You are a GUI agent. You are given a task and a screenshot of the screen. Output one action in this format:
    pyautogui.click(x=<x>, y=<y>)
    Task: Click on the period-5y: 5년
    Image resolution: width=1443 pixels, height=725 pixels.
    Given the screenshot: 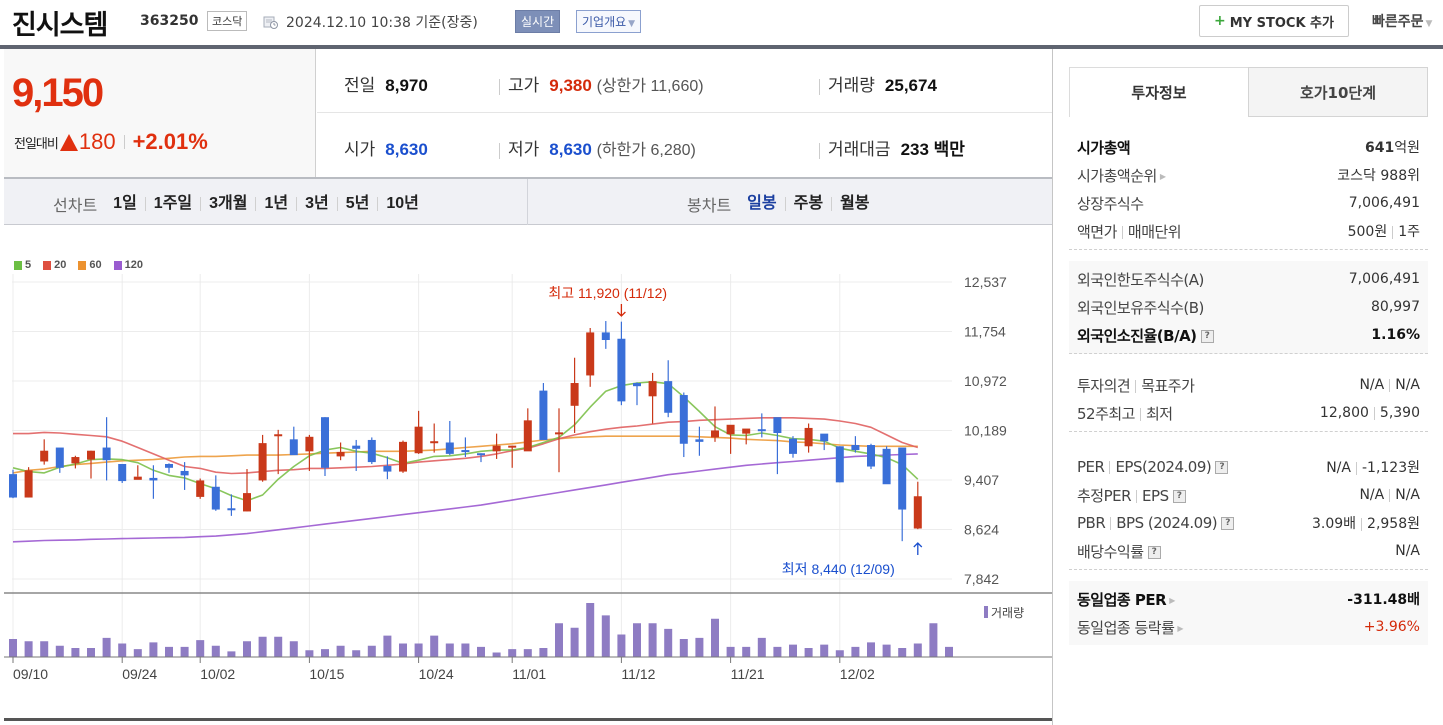 What is the action you would take?
    pyautogui.click(x=357, y=204)
    